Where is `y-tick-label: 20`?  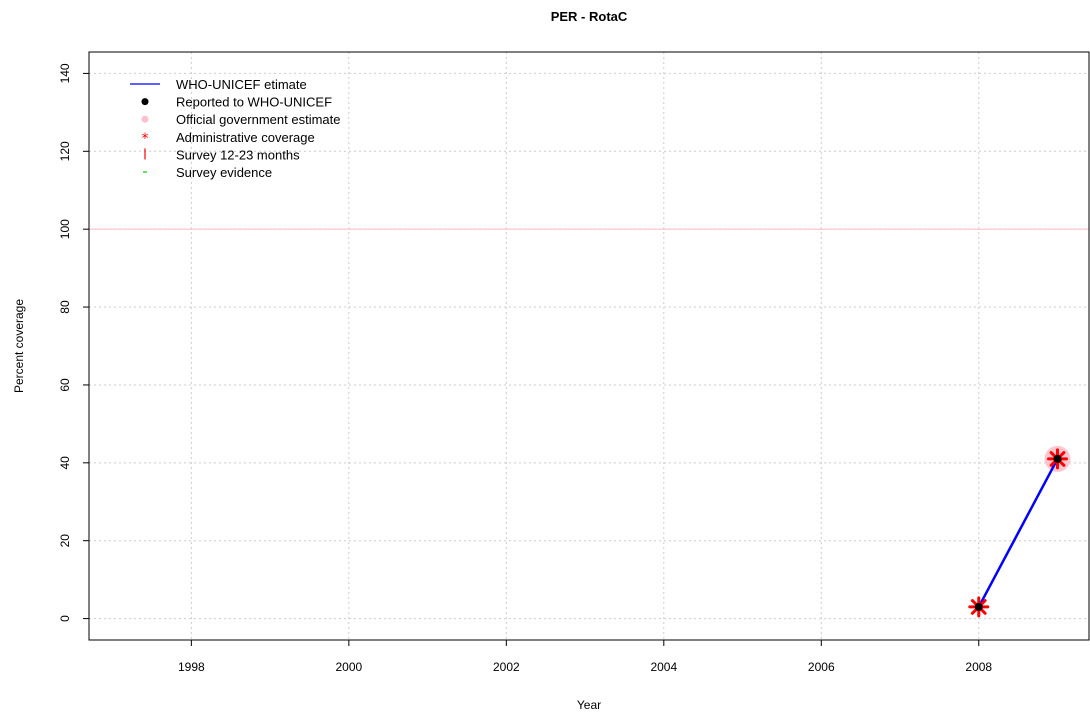
y-tick-label: 20 is located at coordinates (65, 541).